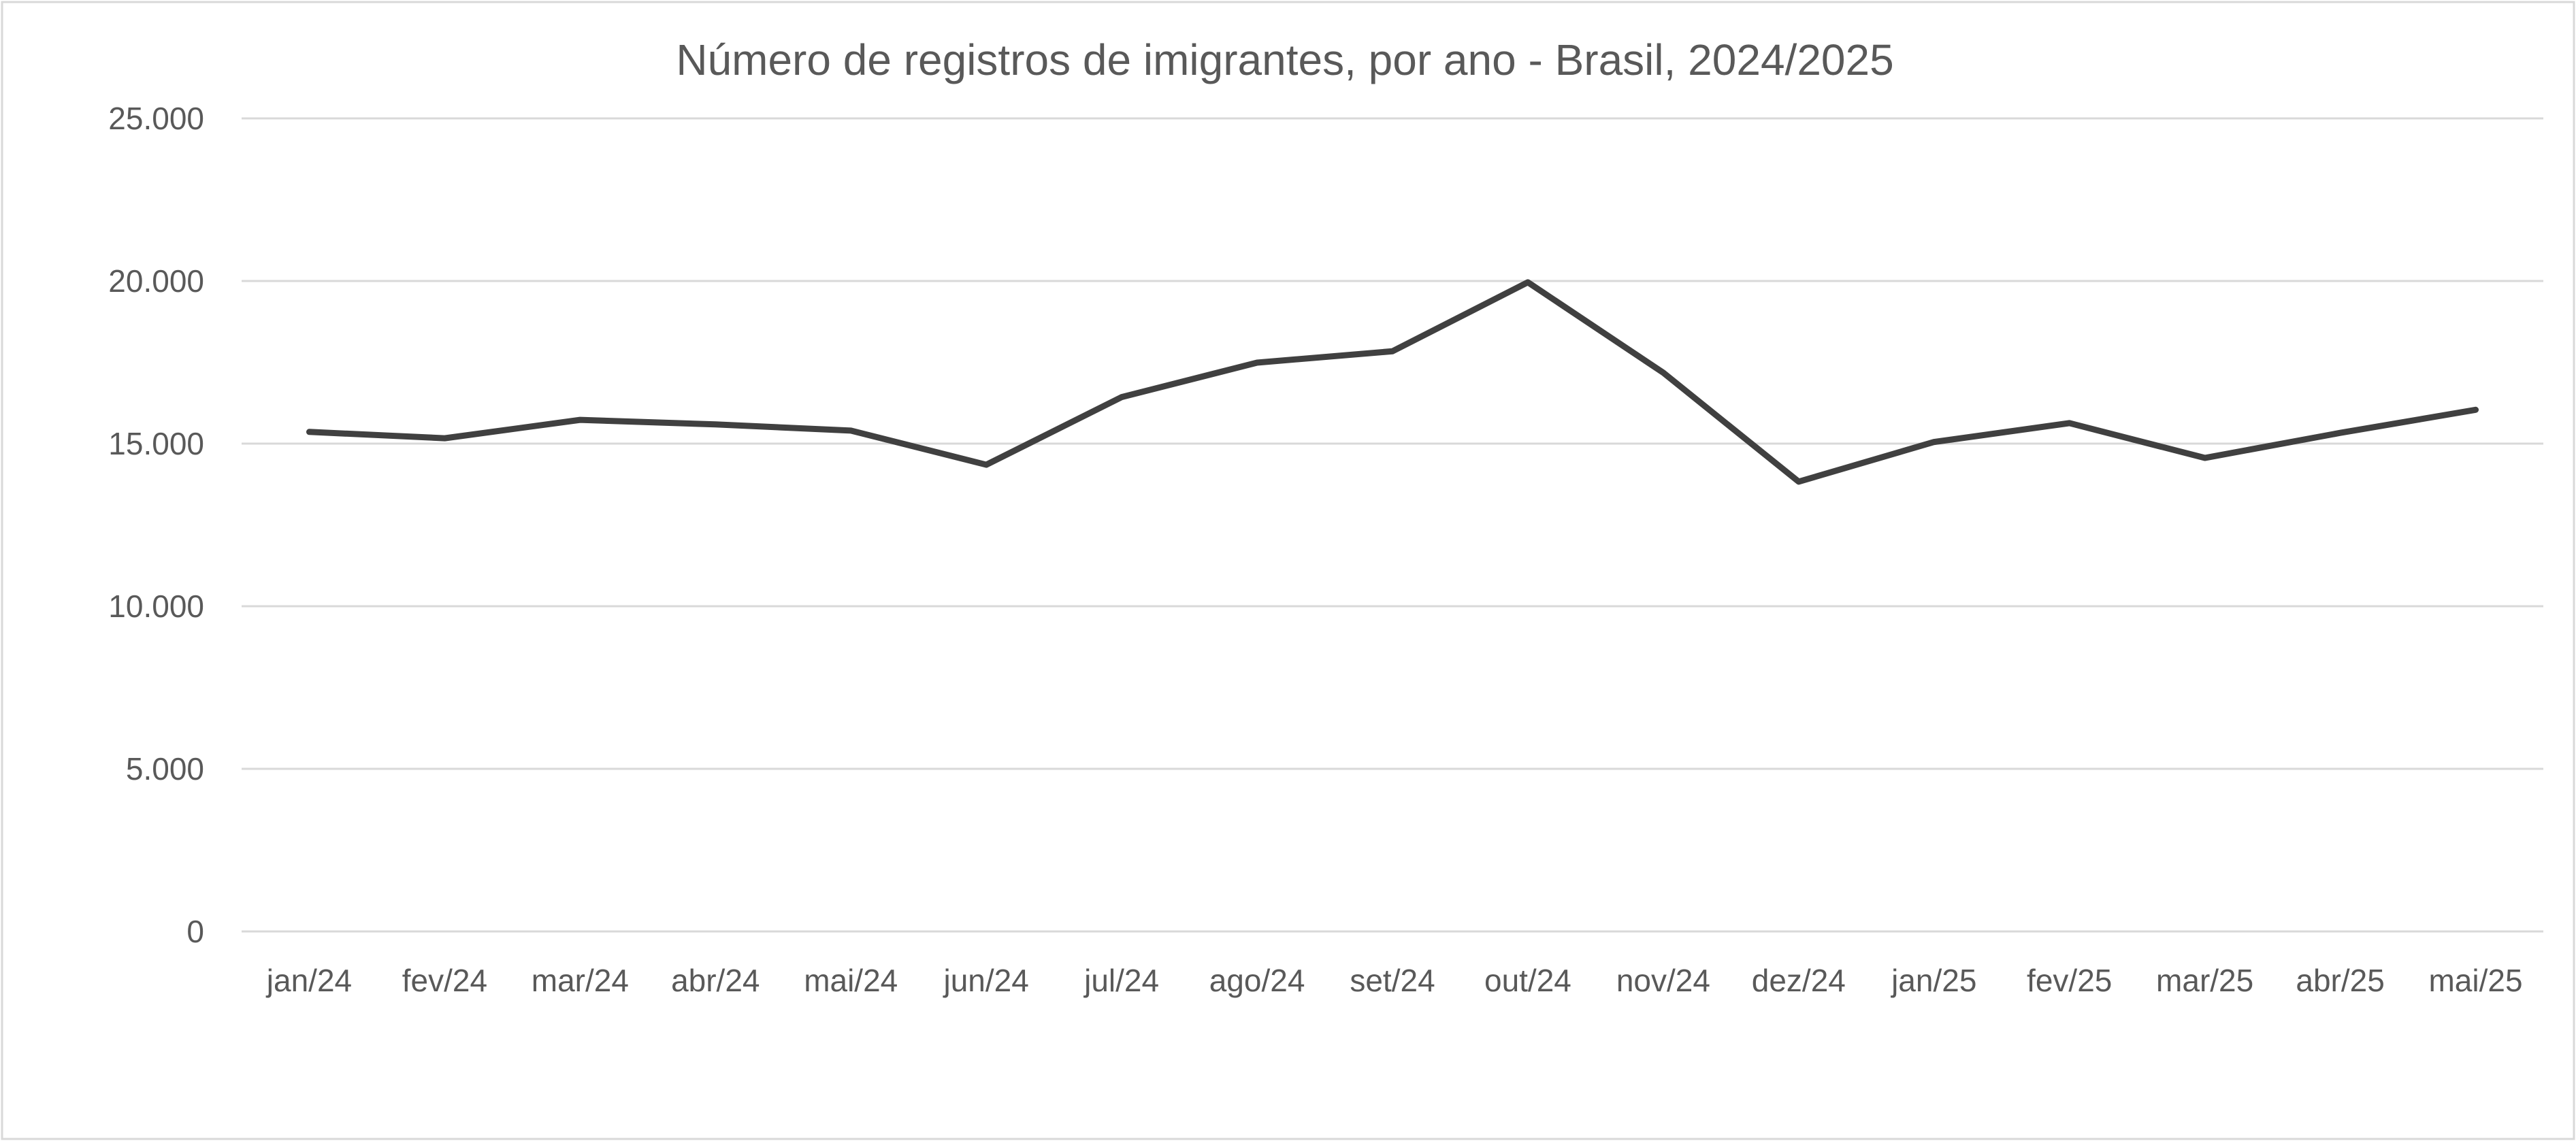 The height and width of the screenshot is (1141, 2576). What do you see at coordinates (156, 606) in the screenshot?
I see `y-tick-label: 10.000` at bounding box center [156, 606].